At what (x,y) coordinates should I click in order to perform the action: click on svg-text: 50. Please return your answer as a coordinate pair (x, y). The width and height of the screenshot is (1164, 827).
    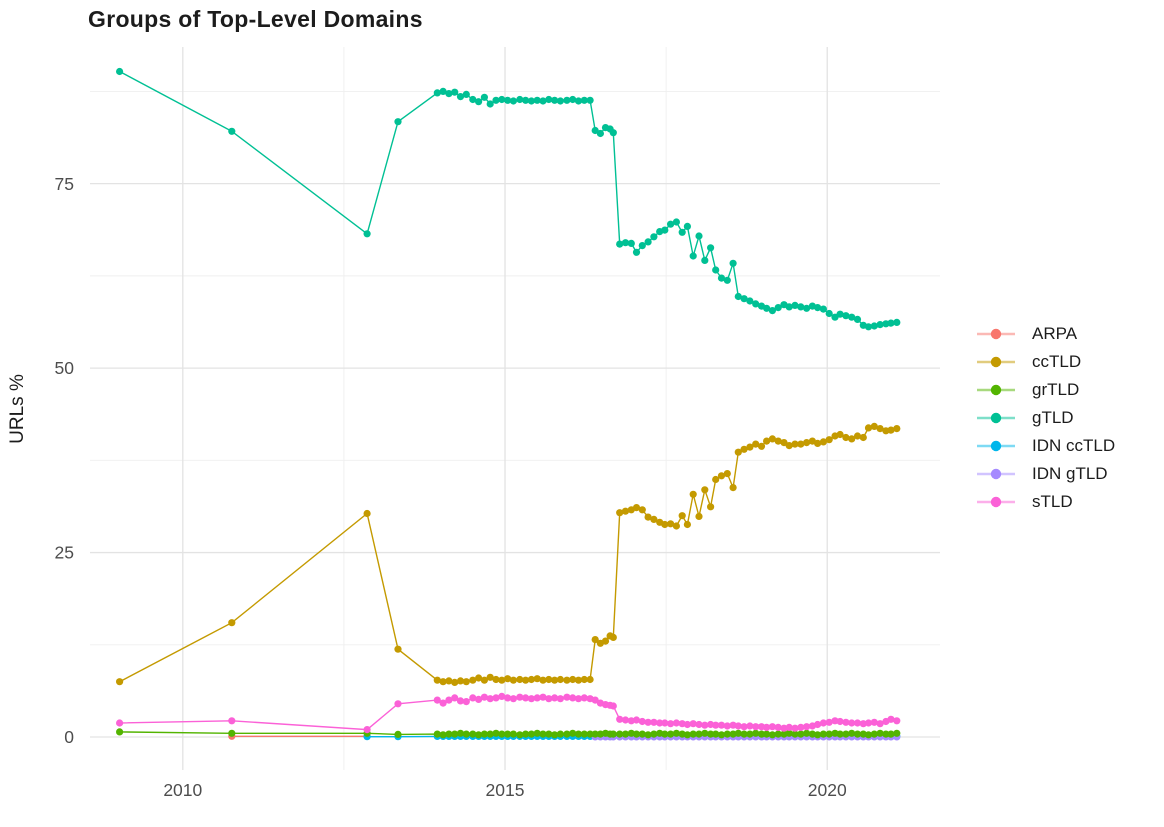
    Looking at the image, I should click on (65, 368).